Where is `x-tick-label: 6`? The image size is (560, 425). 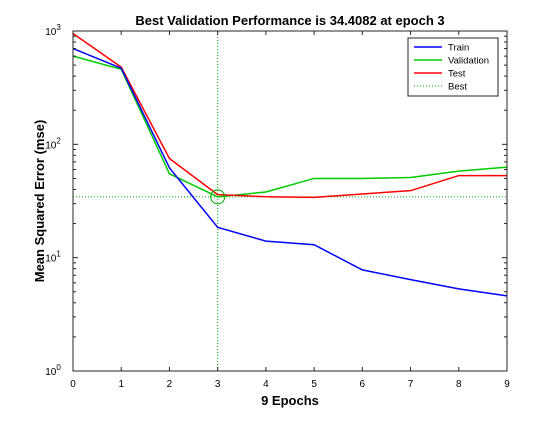
x-tick-label: 6 is located at coordinates (363, 384).